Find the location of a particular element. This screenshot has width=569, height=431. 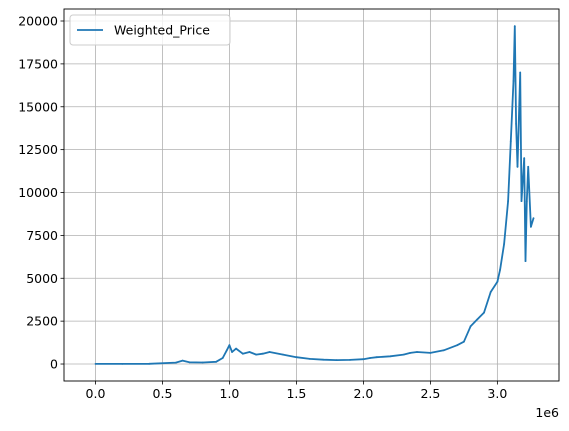

x-tick-label: 0.5 is located at coordinates (163, 393).